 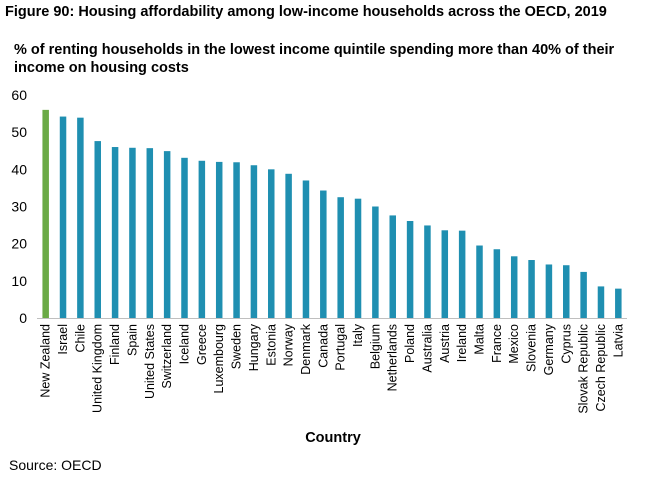 What do you see at coordinates (23, 318) in the screenshot?
I see `y-tick-label: 0` at bounding box center [23, 318].